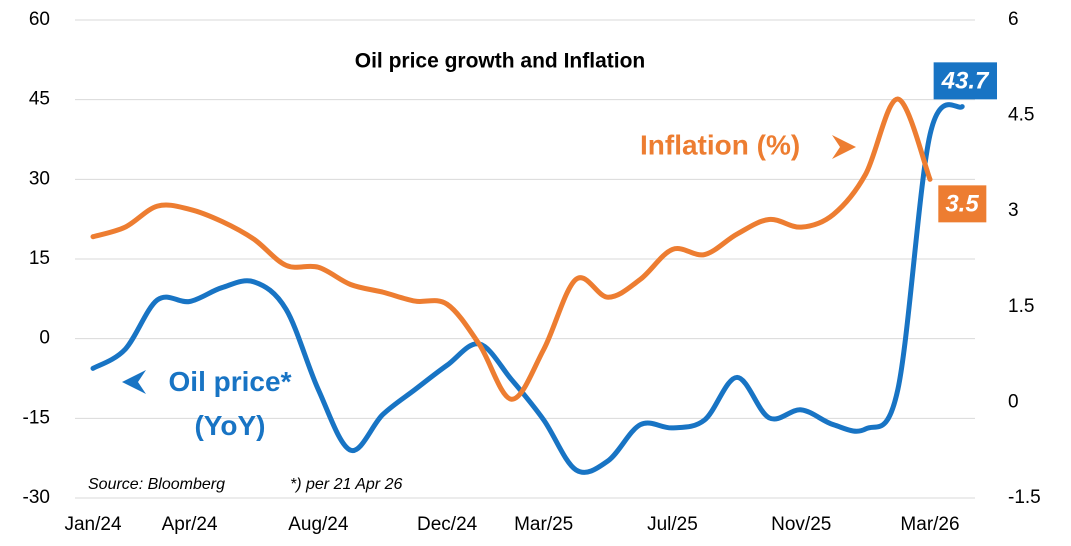 This screenshot has height=546, width=1071. Describe the element at coordinates (39, 99) in the screenshot. I see `y-tick-label: 45` at that location.